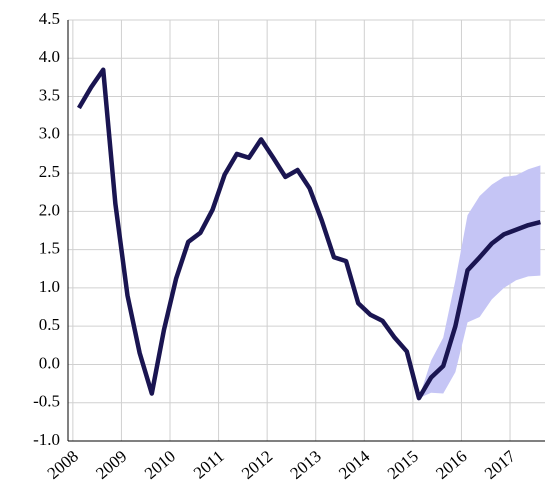 This screenshot has width=545, height=503. I want to click on x-tick-label: 2010, so click(160, 465).